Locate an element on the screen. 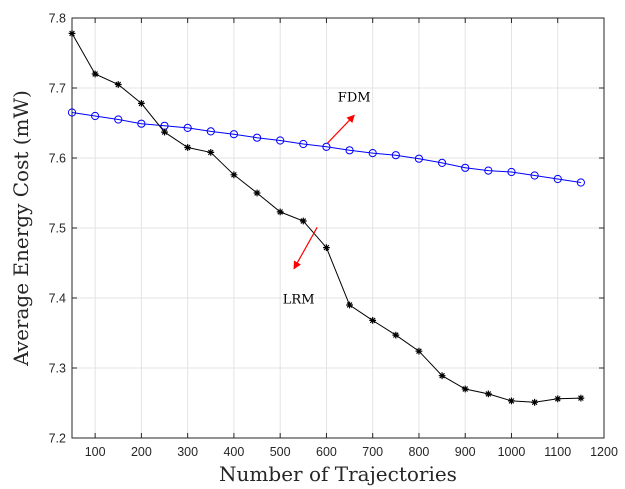 The width and height of the screenshot is (625, 489). y-tick-label: 7.6 is located at coordinates (57, 159).